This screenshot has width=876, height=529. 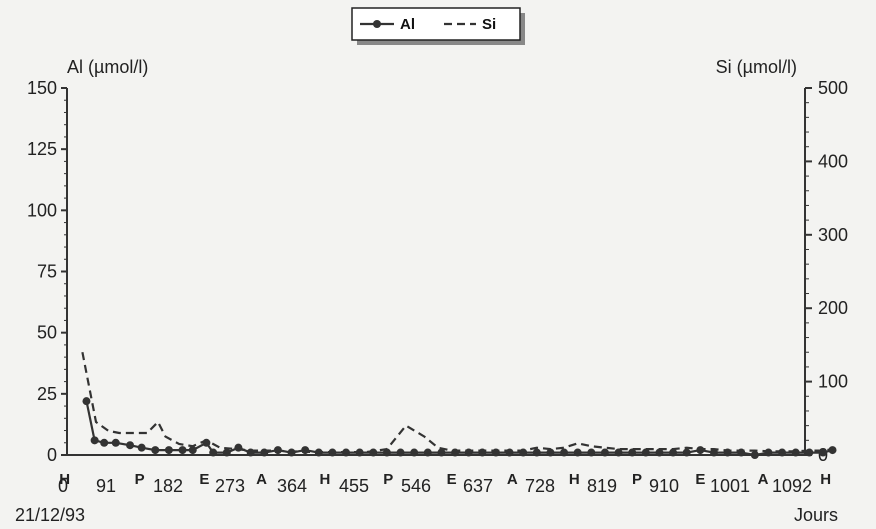 I want to click on x-start-date: 21/12/93, so click(x=50, y=515).